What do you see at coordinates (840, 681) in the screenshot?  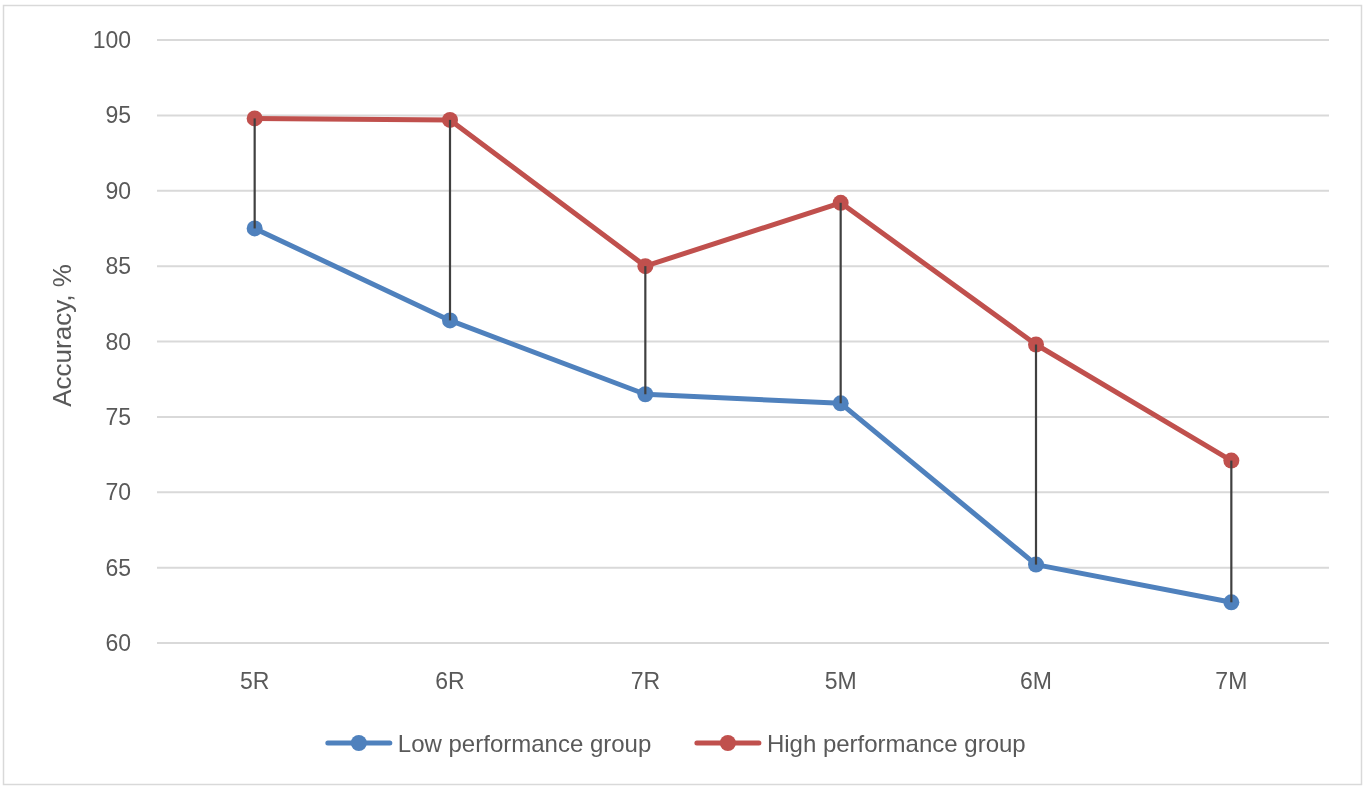 I see `x-tick-label: 5M` at bounding box center [840, 681].